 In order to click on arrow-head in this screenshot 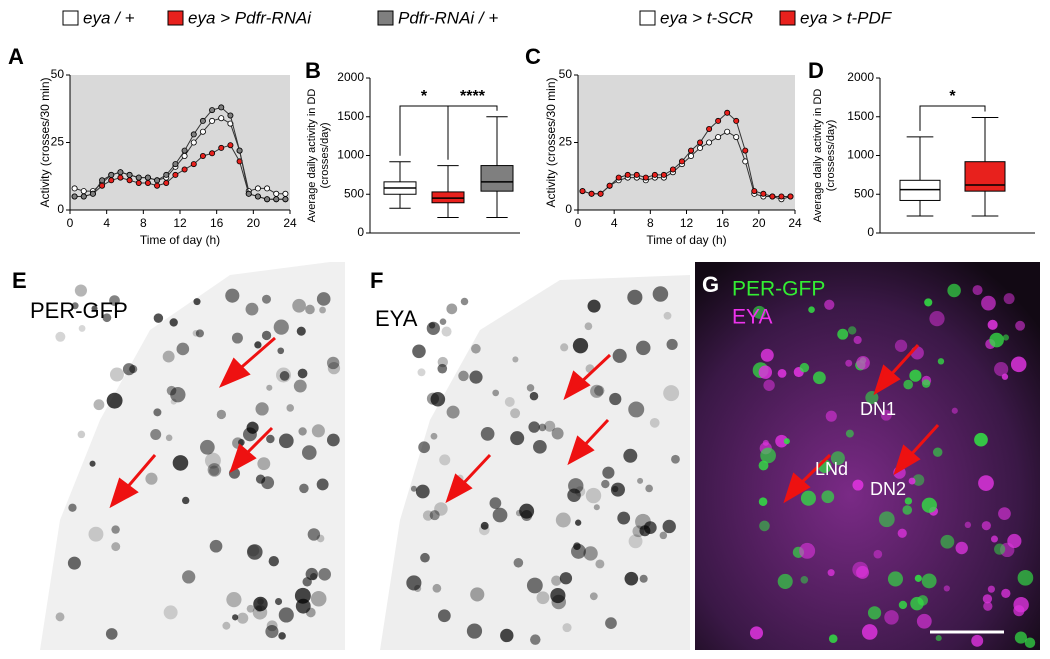, I will do `click(234, 372)`.